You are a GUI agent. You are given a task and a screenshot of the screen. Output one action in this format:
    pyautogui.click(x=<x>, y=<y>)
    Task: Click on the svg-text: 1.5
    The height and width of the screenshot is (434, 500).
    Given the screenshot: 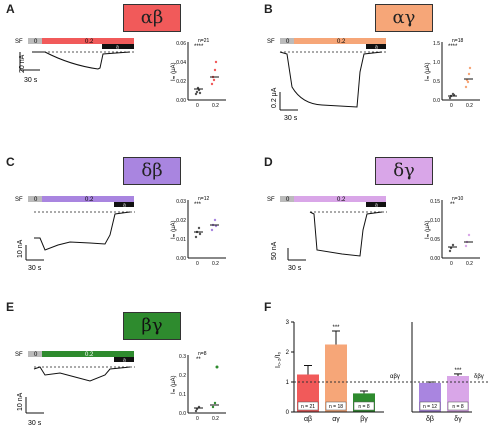 What is the action you would take?
    pyautogui.click(x=436, y=44)
    